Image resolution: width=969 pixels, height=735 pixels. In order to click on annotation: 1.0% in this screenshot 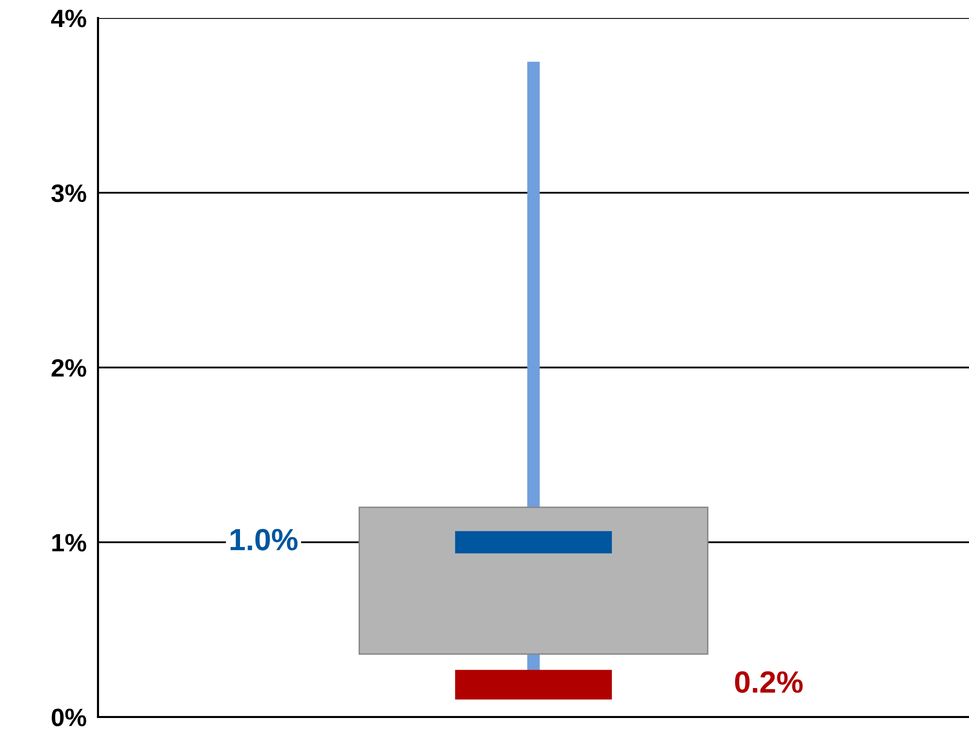, I will do `click(264, 539)`.